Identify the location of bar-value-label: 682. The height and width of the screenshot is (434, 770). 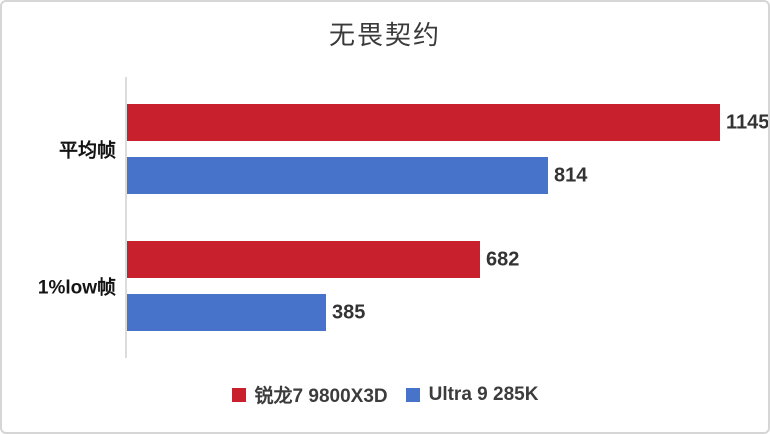
(503, 259).